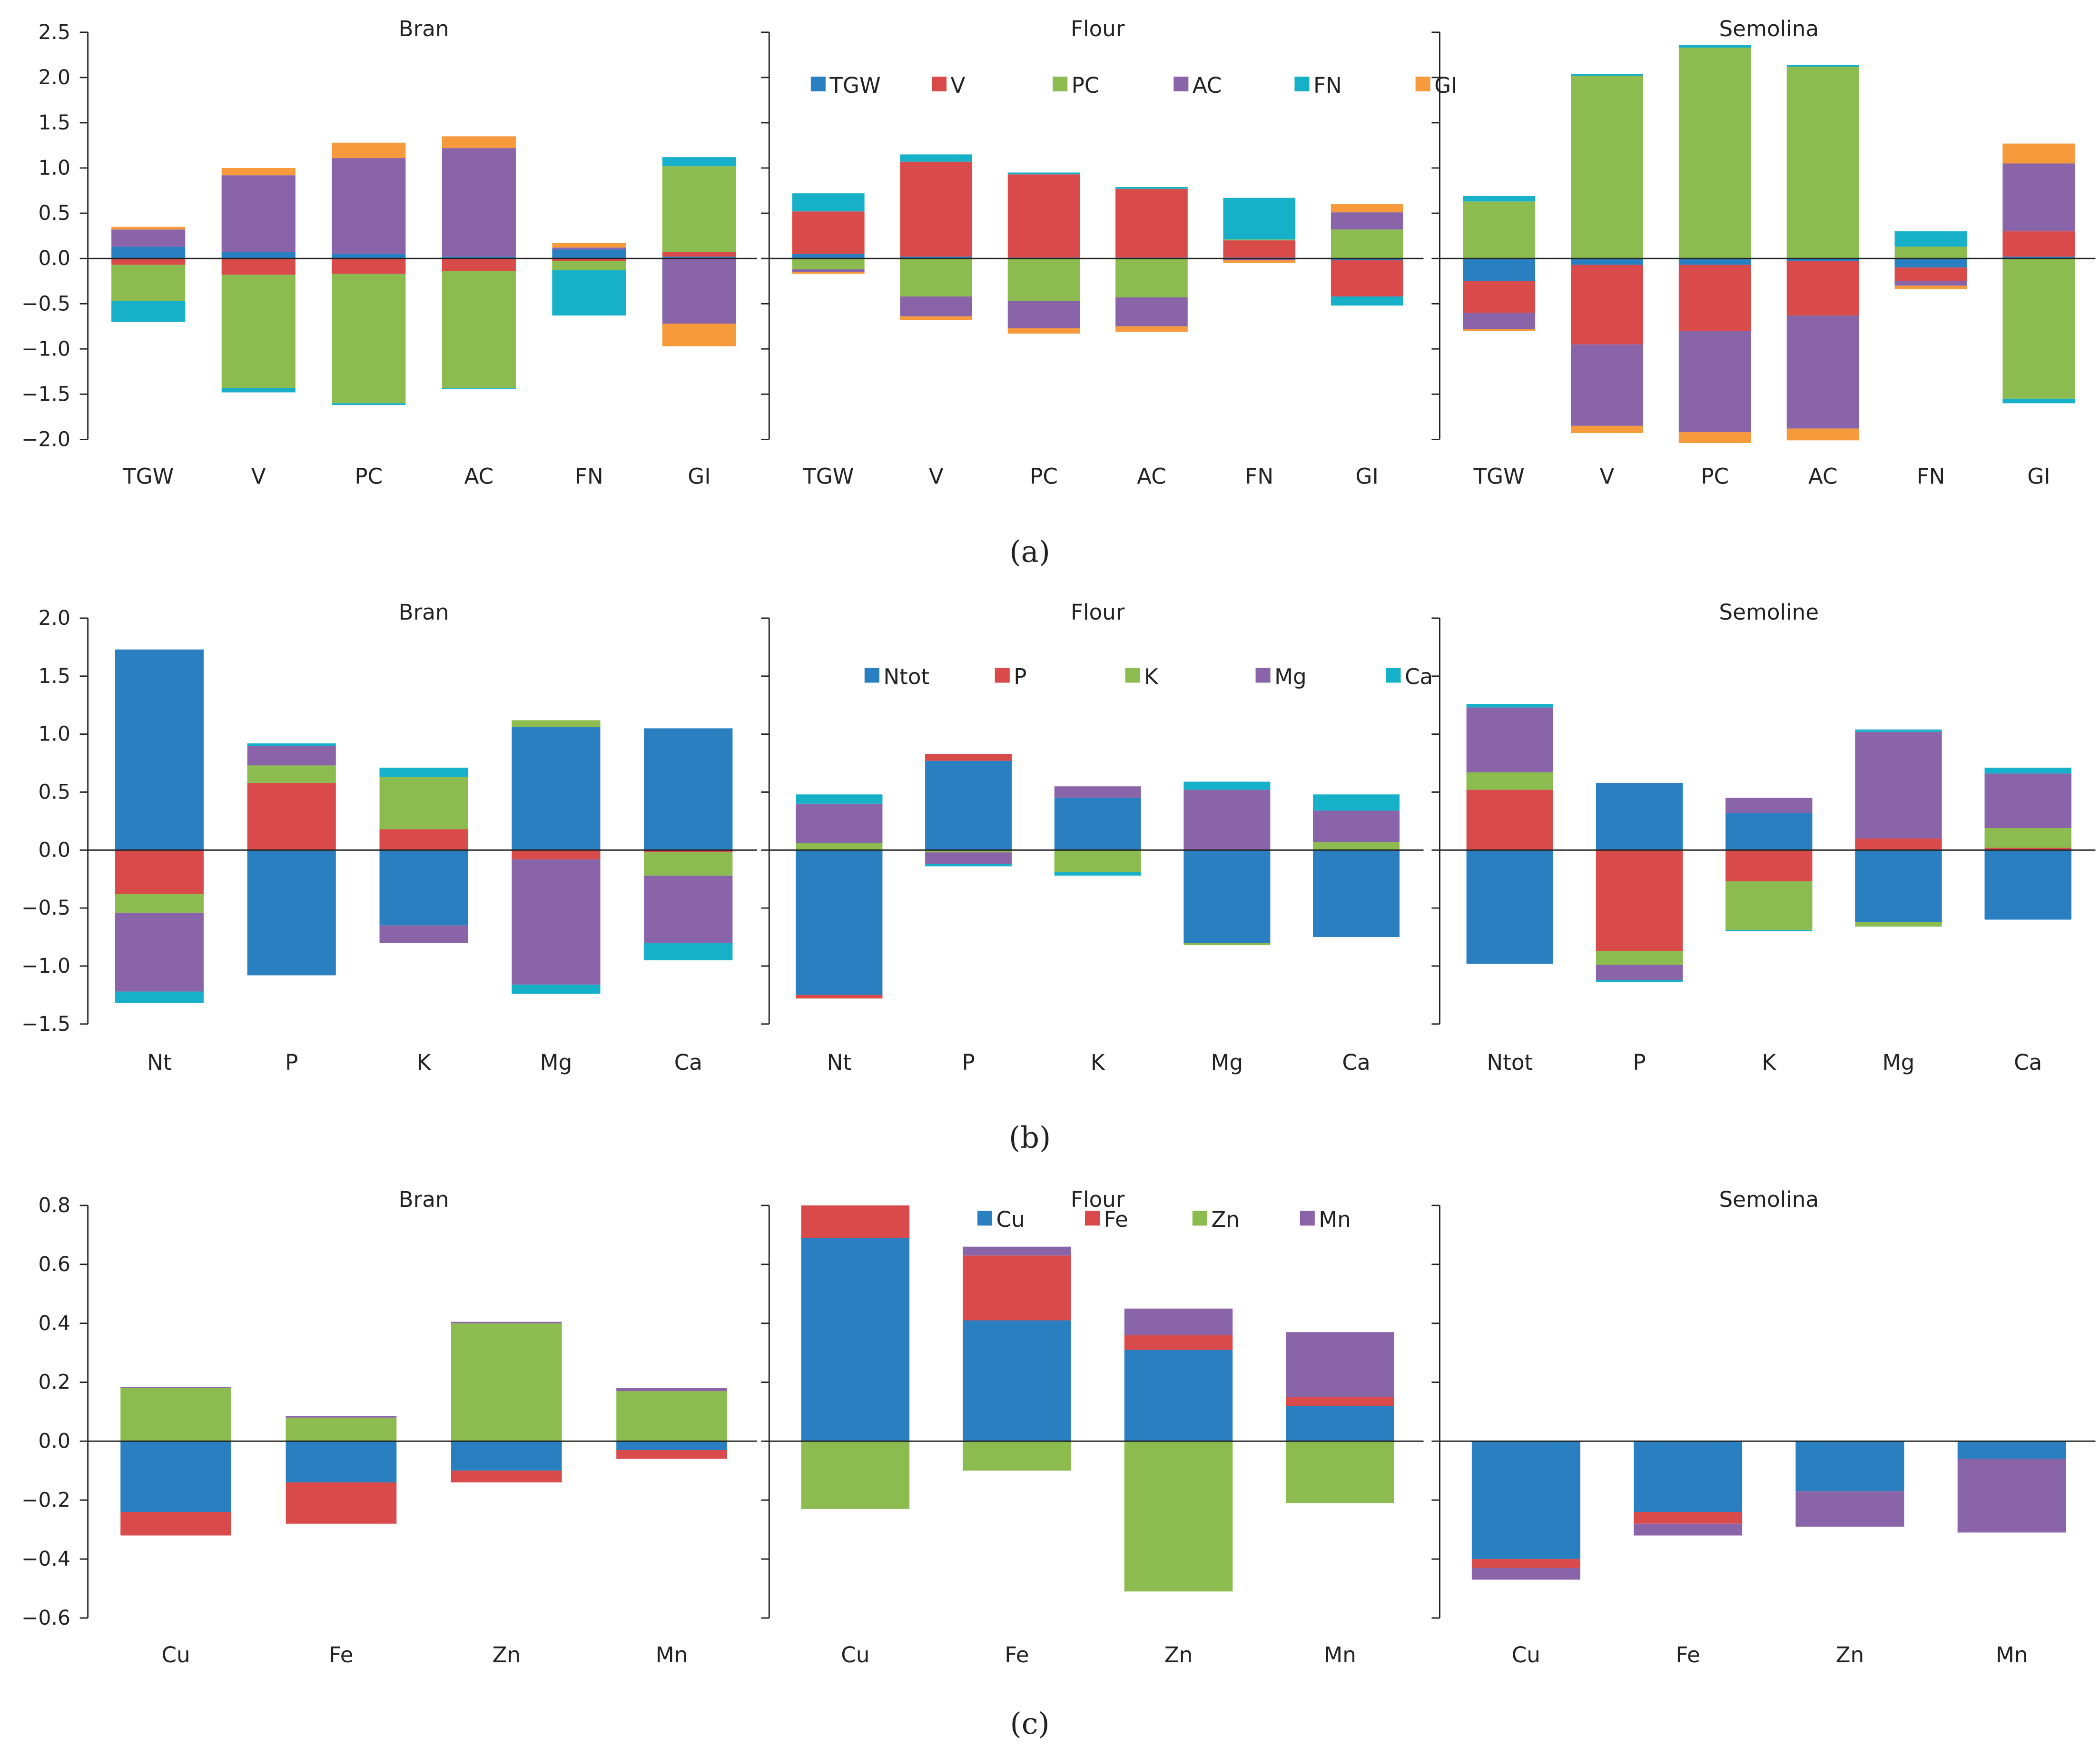  What do you see at coordinates (1092, 1218) in the screenshot?
I see `legend-swatch-fe` at bounding box center [1092, 1218].